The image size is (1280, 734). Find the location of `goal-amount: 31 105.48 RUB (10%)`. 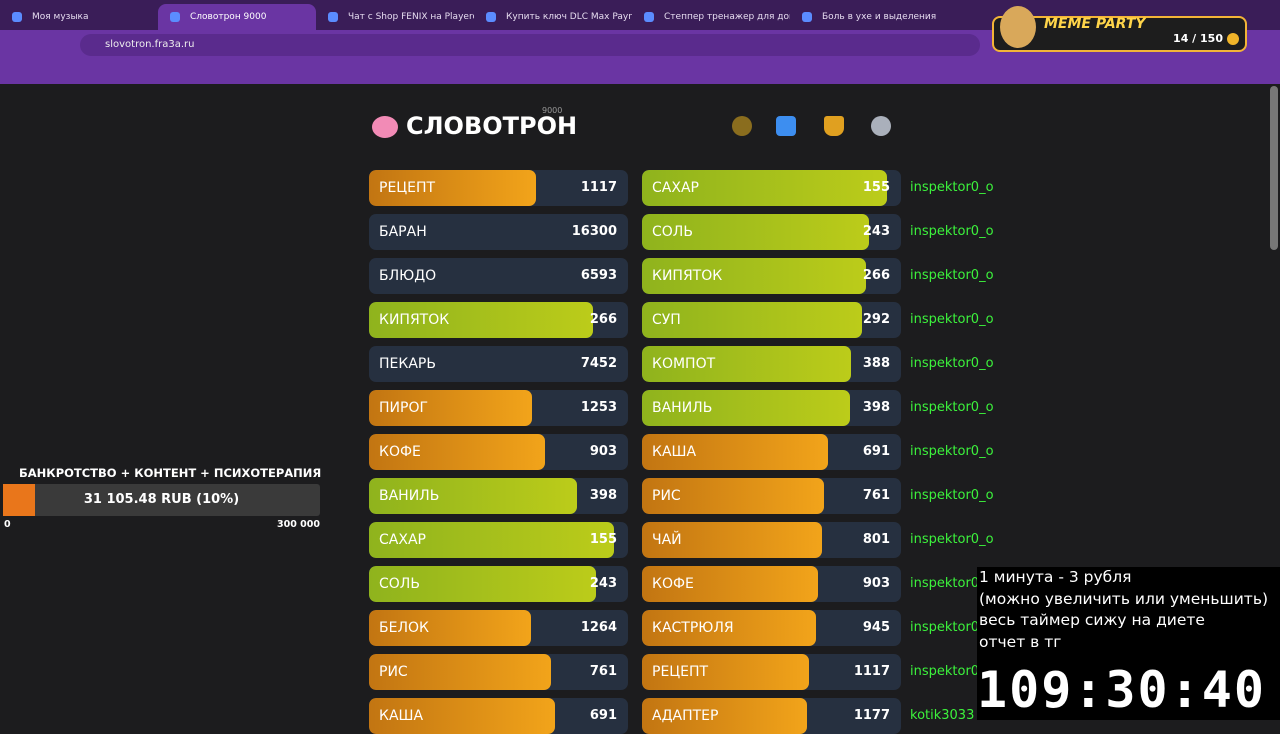

goal-amount: 31 105.48 RUB (10%) is located at coordinates (161, 499).